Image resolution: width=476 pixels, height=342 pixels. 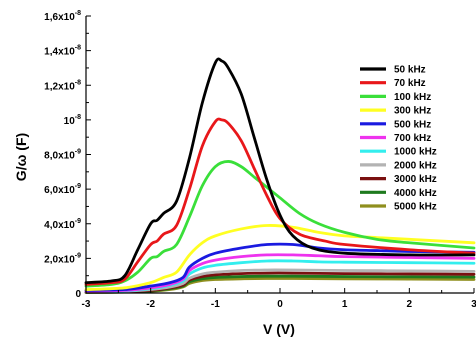 I want to click on legend-label: 50 kHz, so click(x=410, y=70).